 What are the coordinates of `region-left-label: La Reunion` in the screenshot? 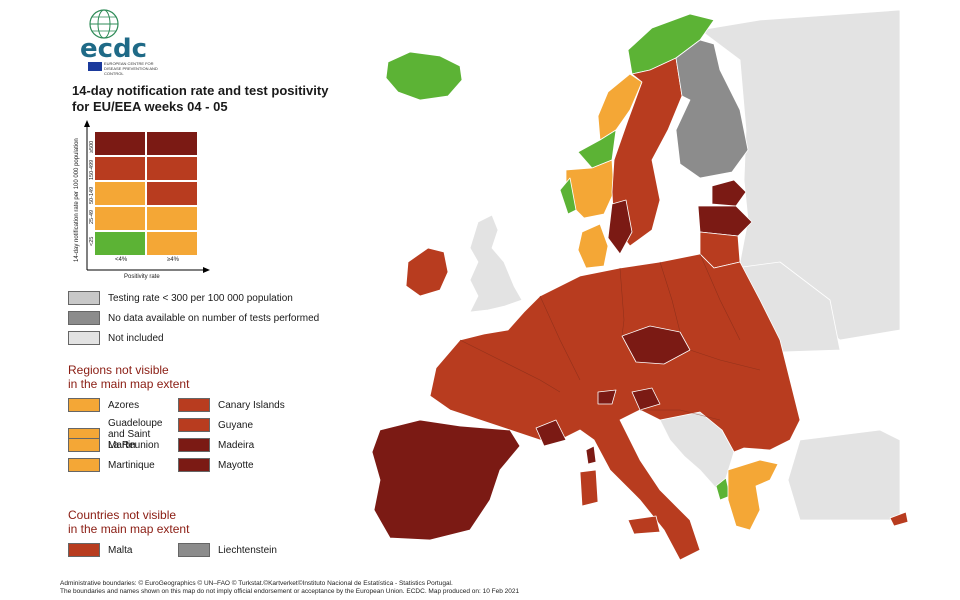 It's located at (134, 445).